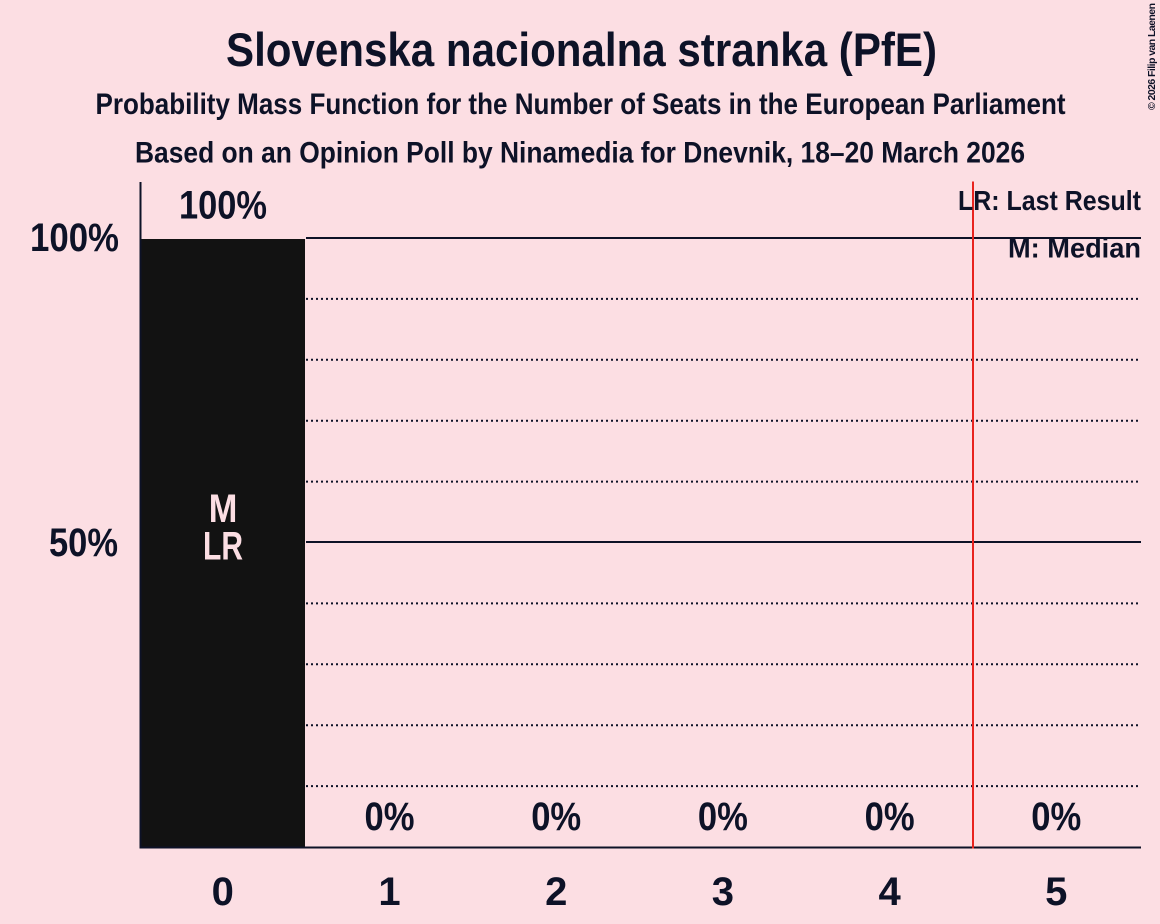 This screenshot has height=924, width=1160. What do you see at coordinates (1049, 200) in the screenshot?
I see `svg-text: LR: Last Result` at bounding box center [1049, 200].